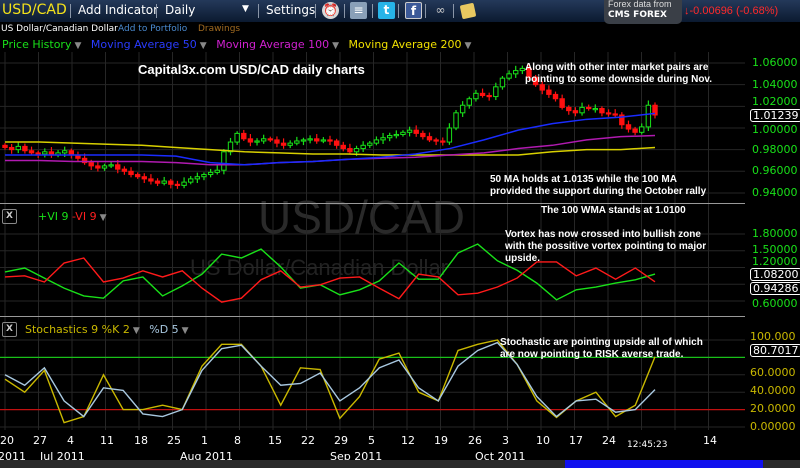 Image resolution: width=800 pixels, height=468 pixels. Describe the element at coordinates (664, 464) in the screenshot. I see `range-navigator-selection` at that location.